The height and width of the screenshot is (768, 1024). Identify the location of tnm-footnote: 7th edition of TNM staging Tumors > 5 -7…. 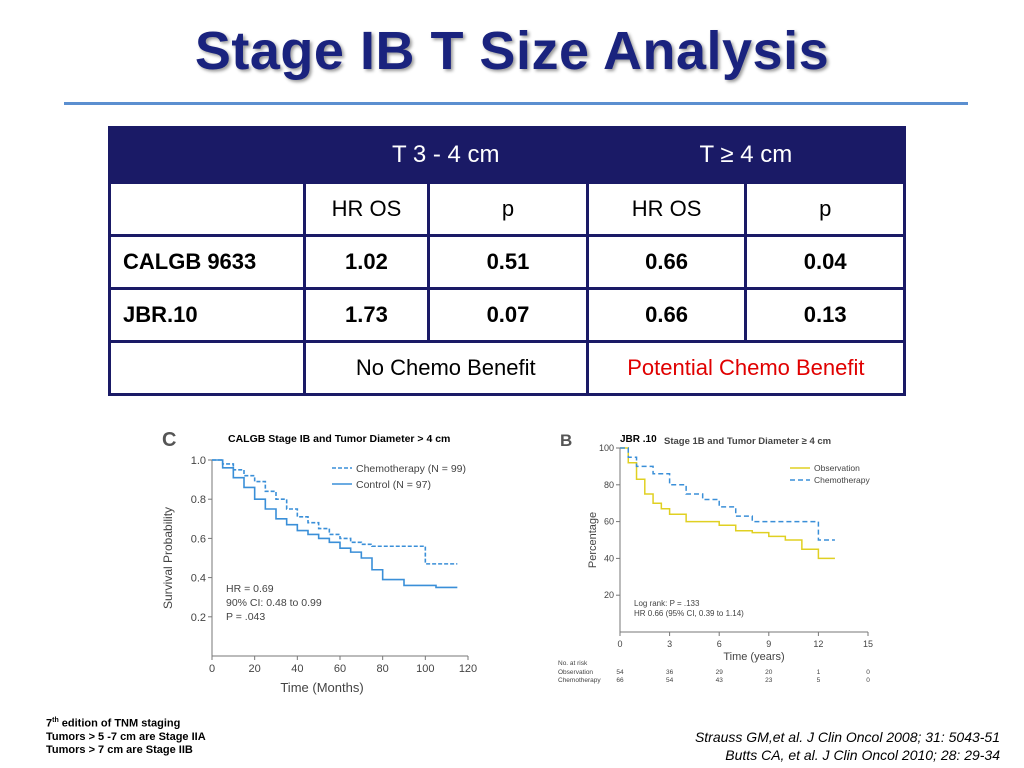
(126, 735).